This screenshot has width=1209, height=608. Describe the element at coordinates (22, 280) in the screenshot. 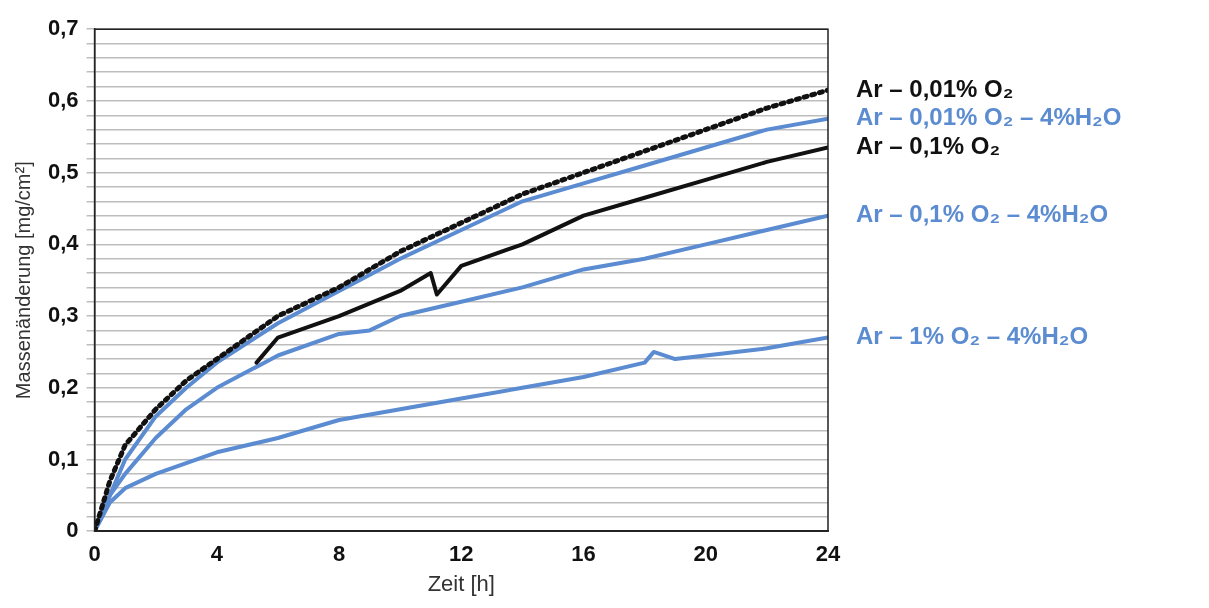

I see `y-axis-title: Massenänderung [mg/cm²]` at that location.